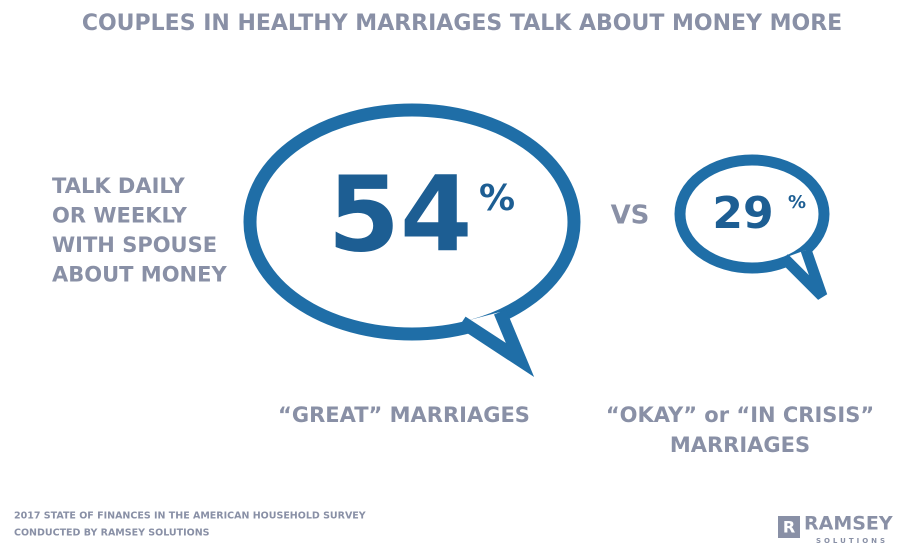  I want to click on big-unit: %, so click(497, 198).